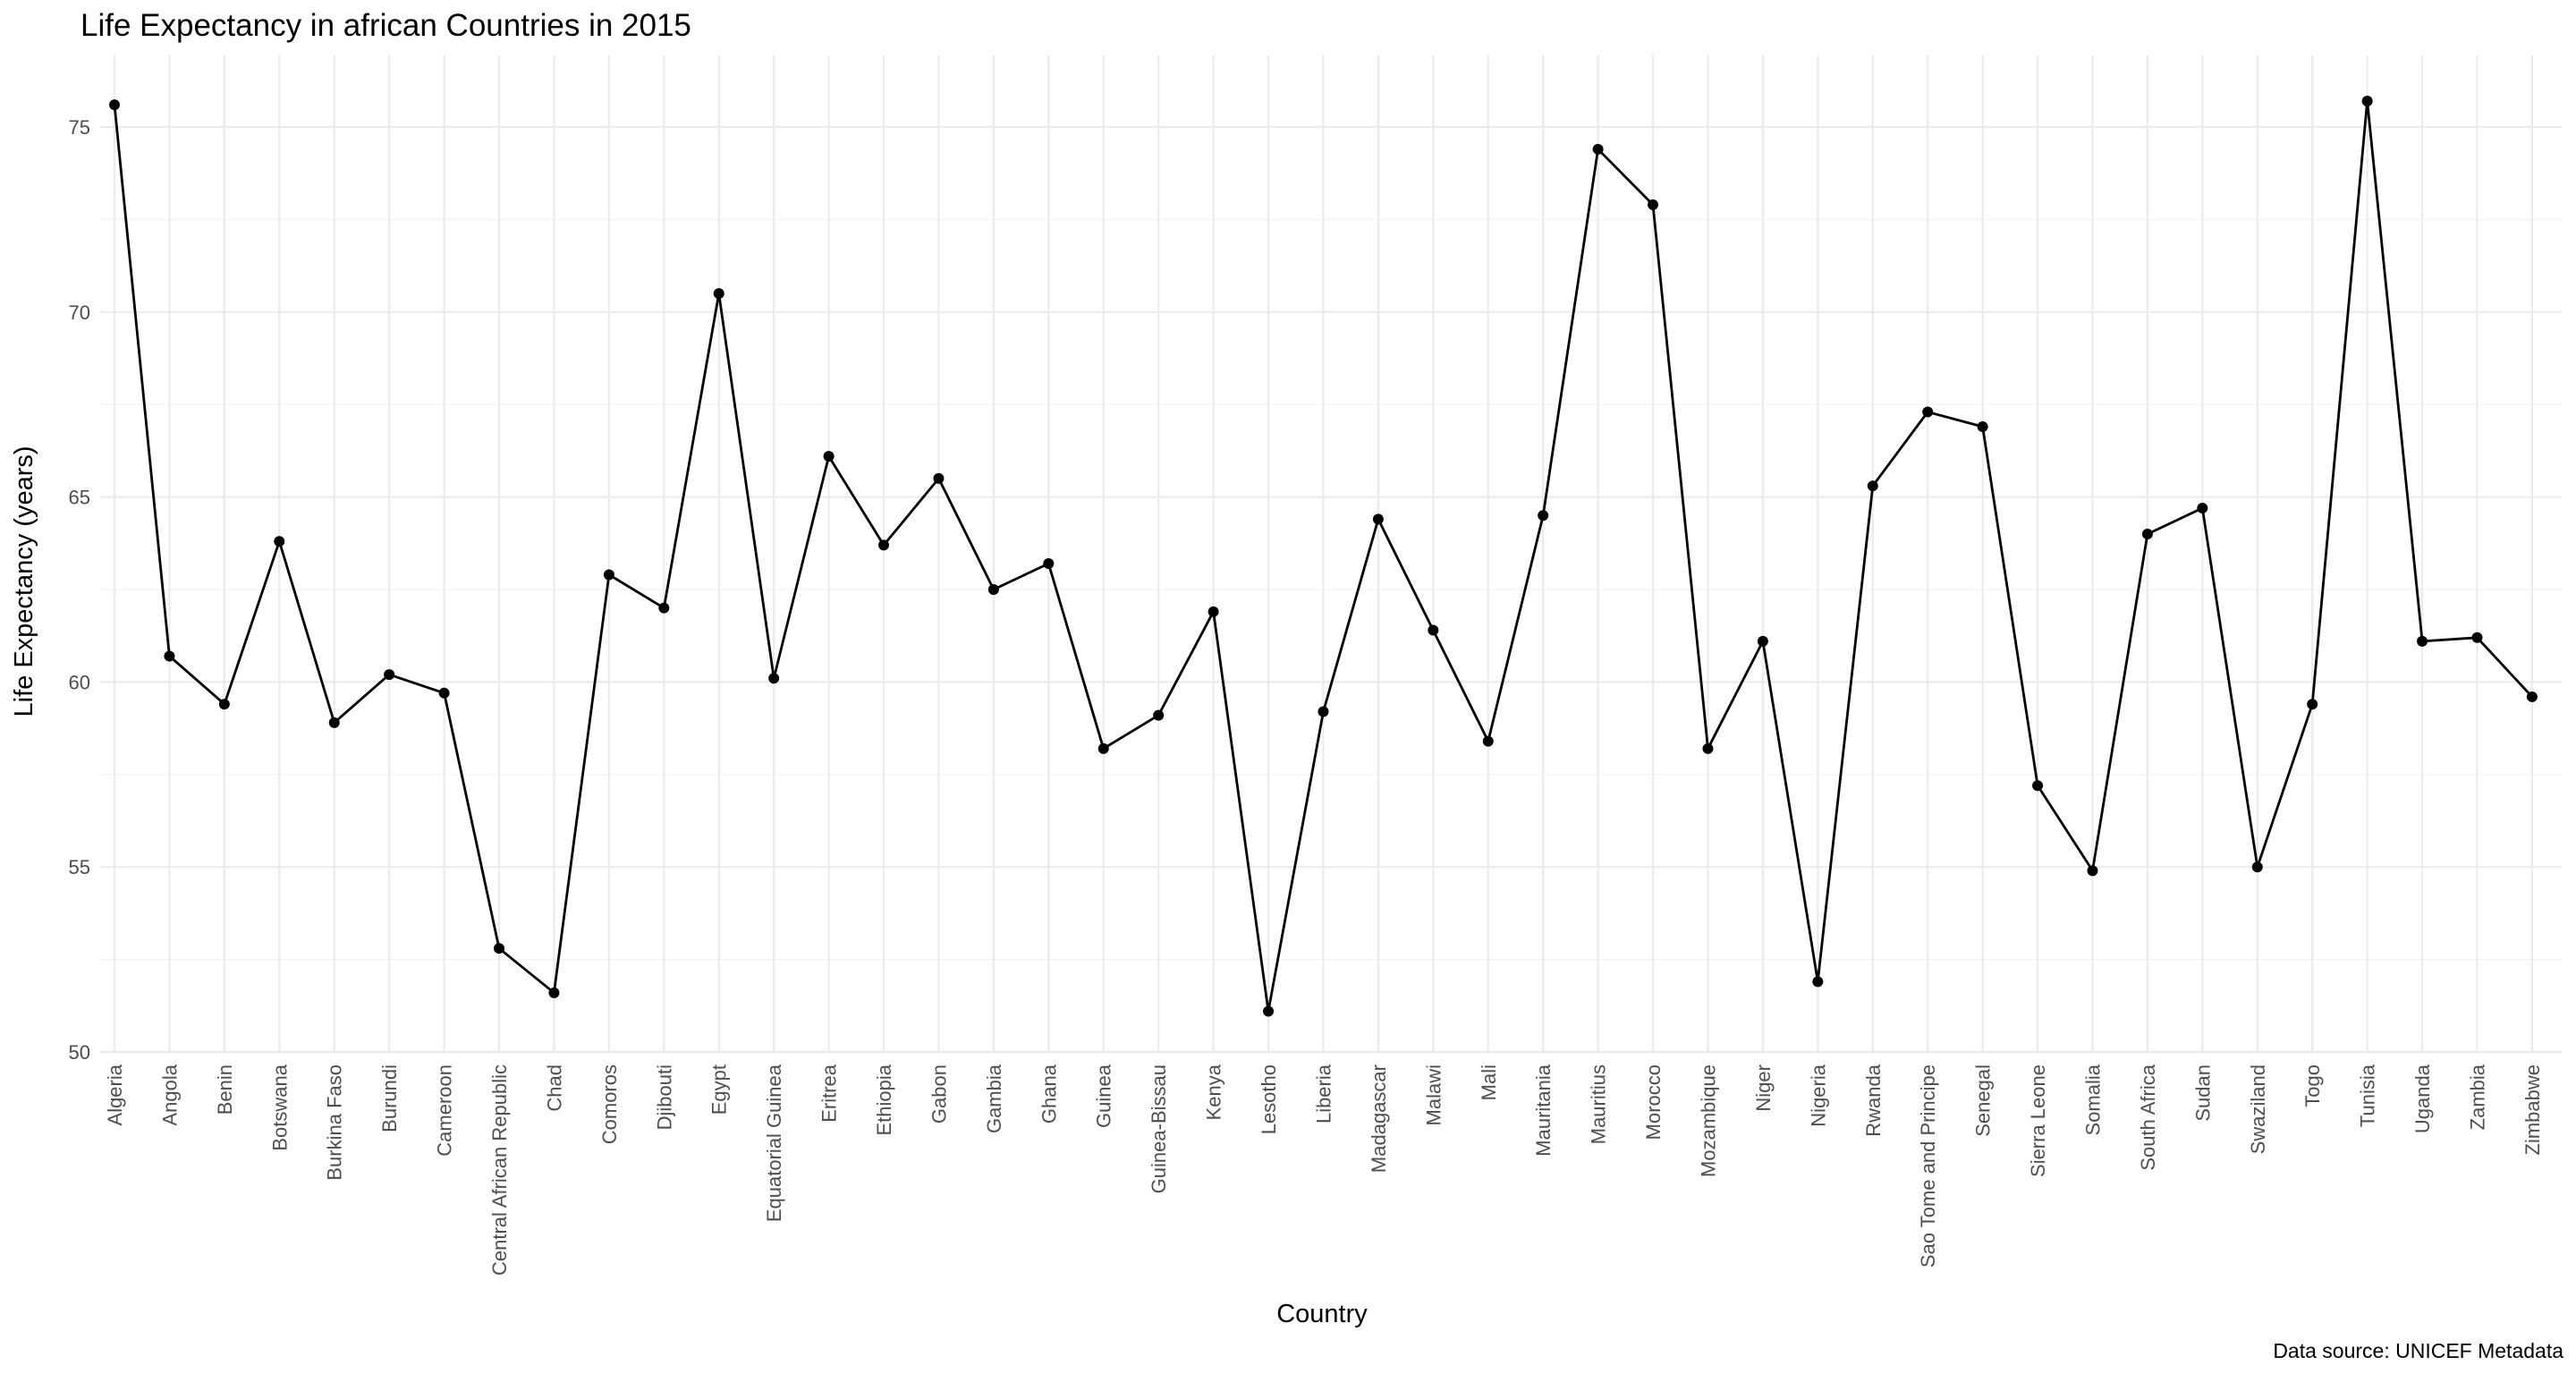 The image size is (2576, 1374). I want to click on x-tick-label: Rwanda, so click(1873, 1100).